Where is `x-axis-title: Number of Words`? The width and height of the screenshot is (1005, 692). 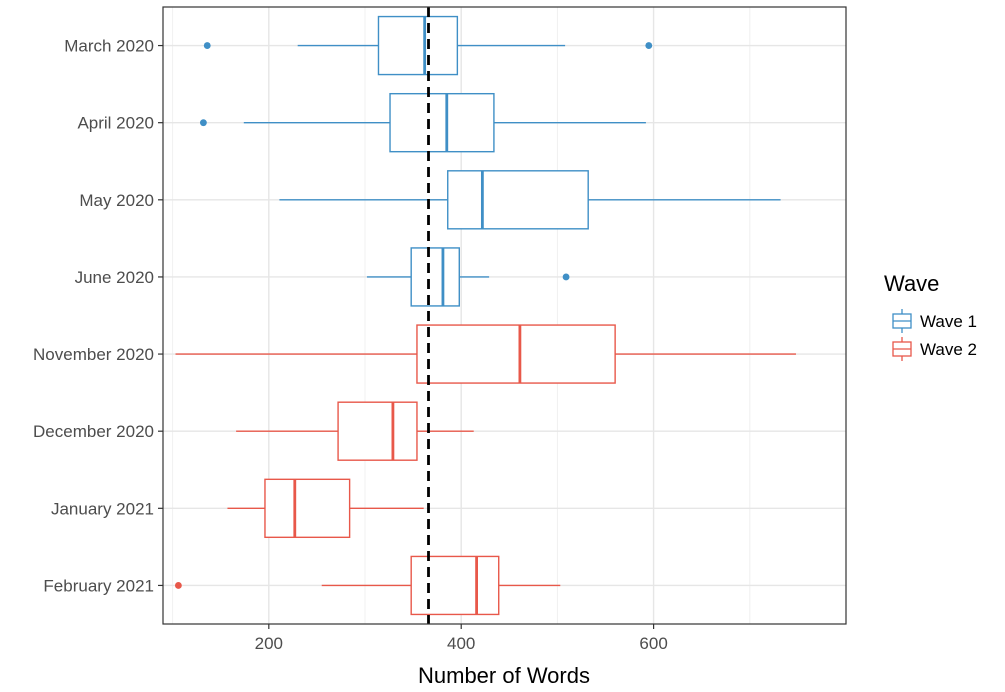
x-axis-title: Number of Words is located at coordinates (504, 675).